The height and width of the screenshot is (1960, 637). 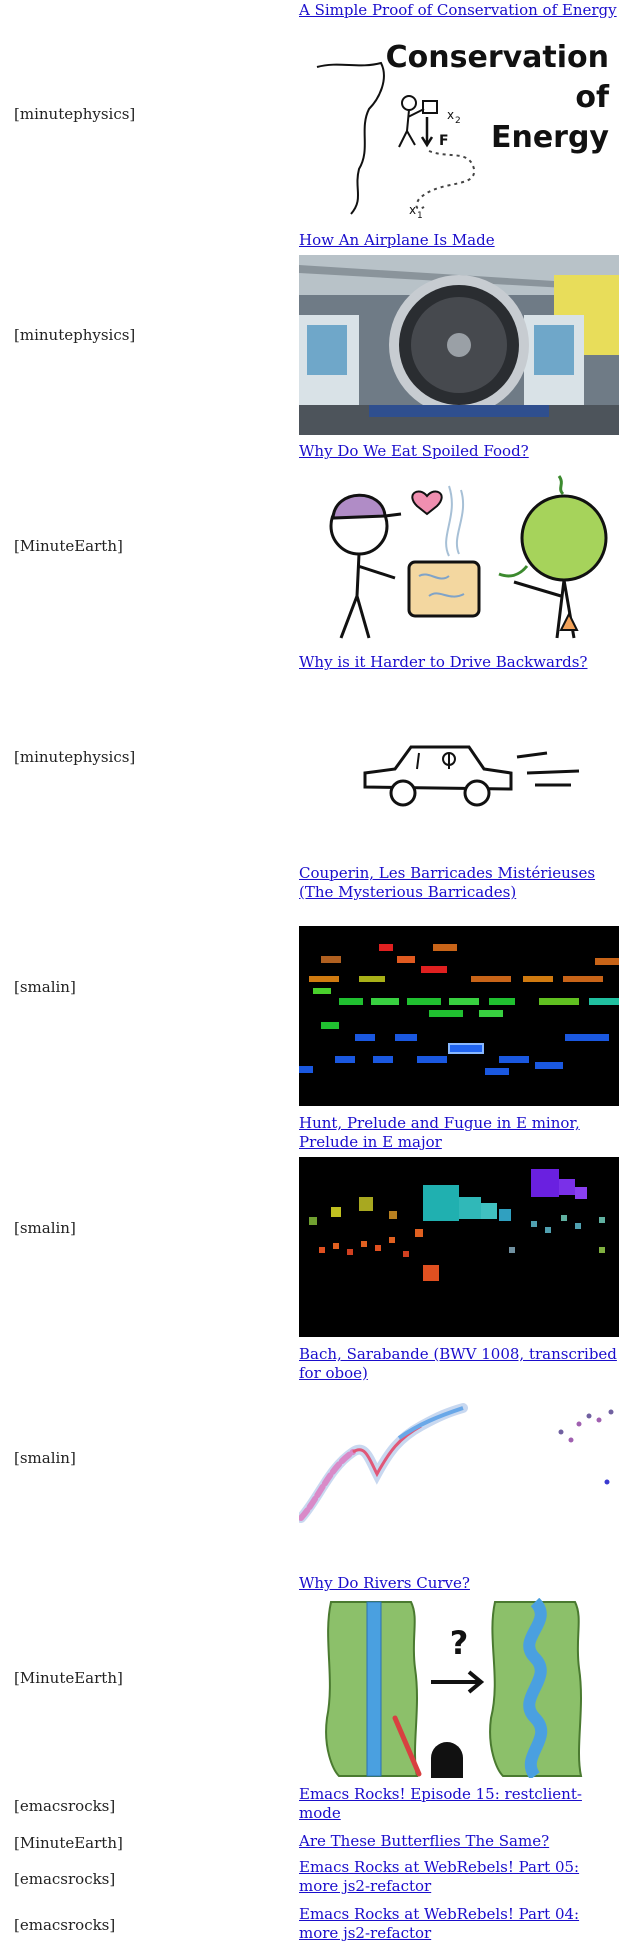 I want to click on video-title-link: A Simple Proof of Conservation of Energy, so click(x=458, y=10).